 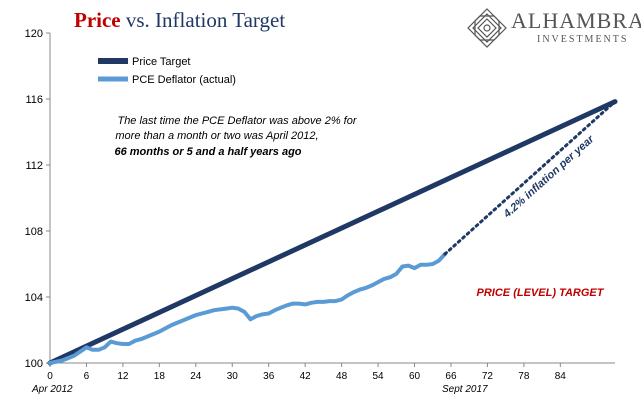 What do you see at coordinates (524, 376) in the screenshot?
I see `x-tick-label: 78` at bounding box center [524, 376].